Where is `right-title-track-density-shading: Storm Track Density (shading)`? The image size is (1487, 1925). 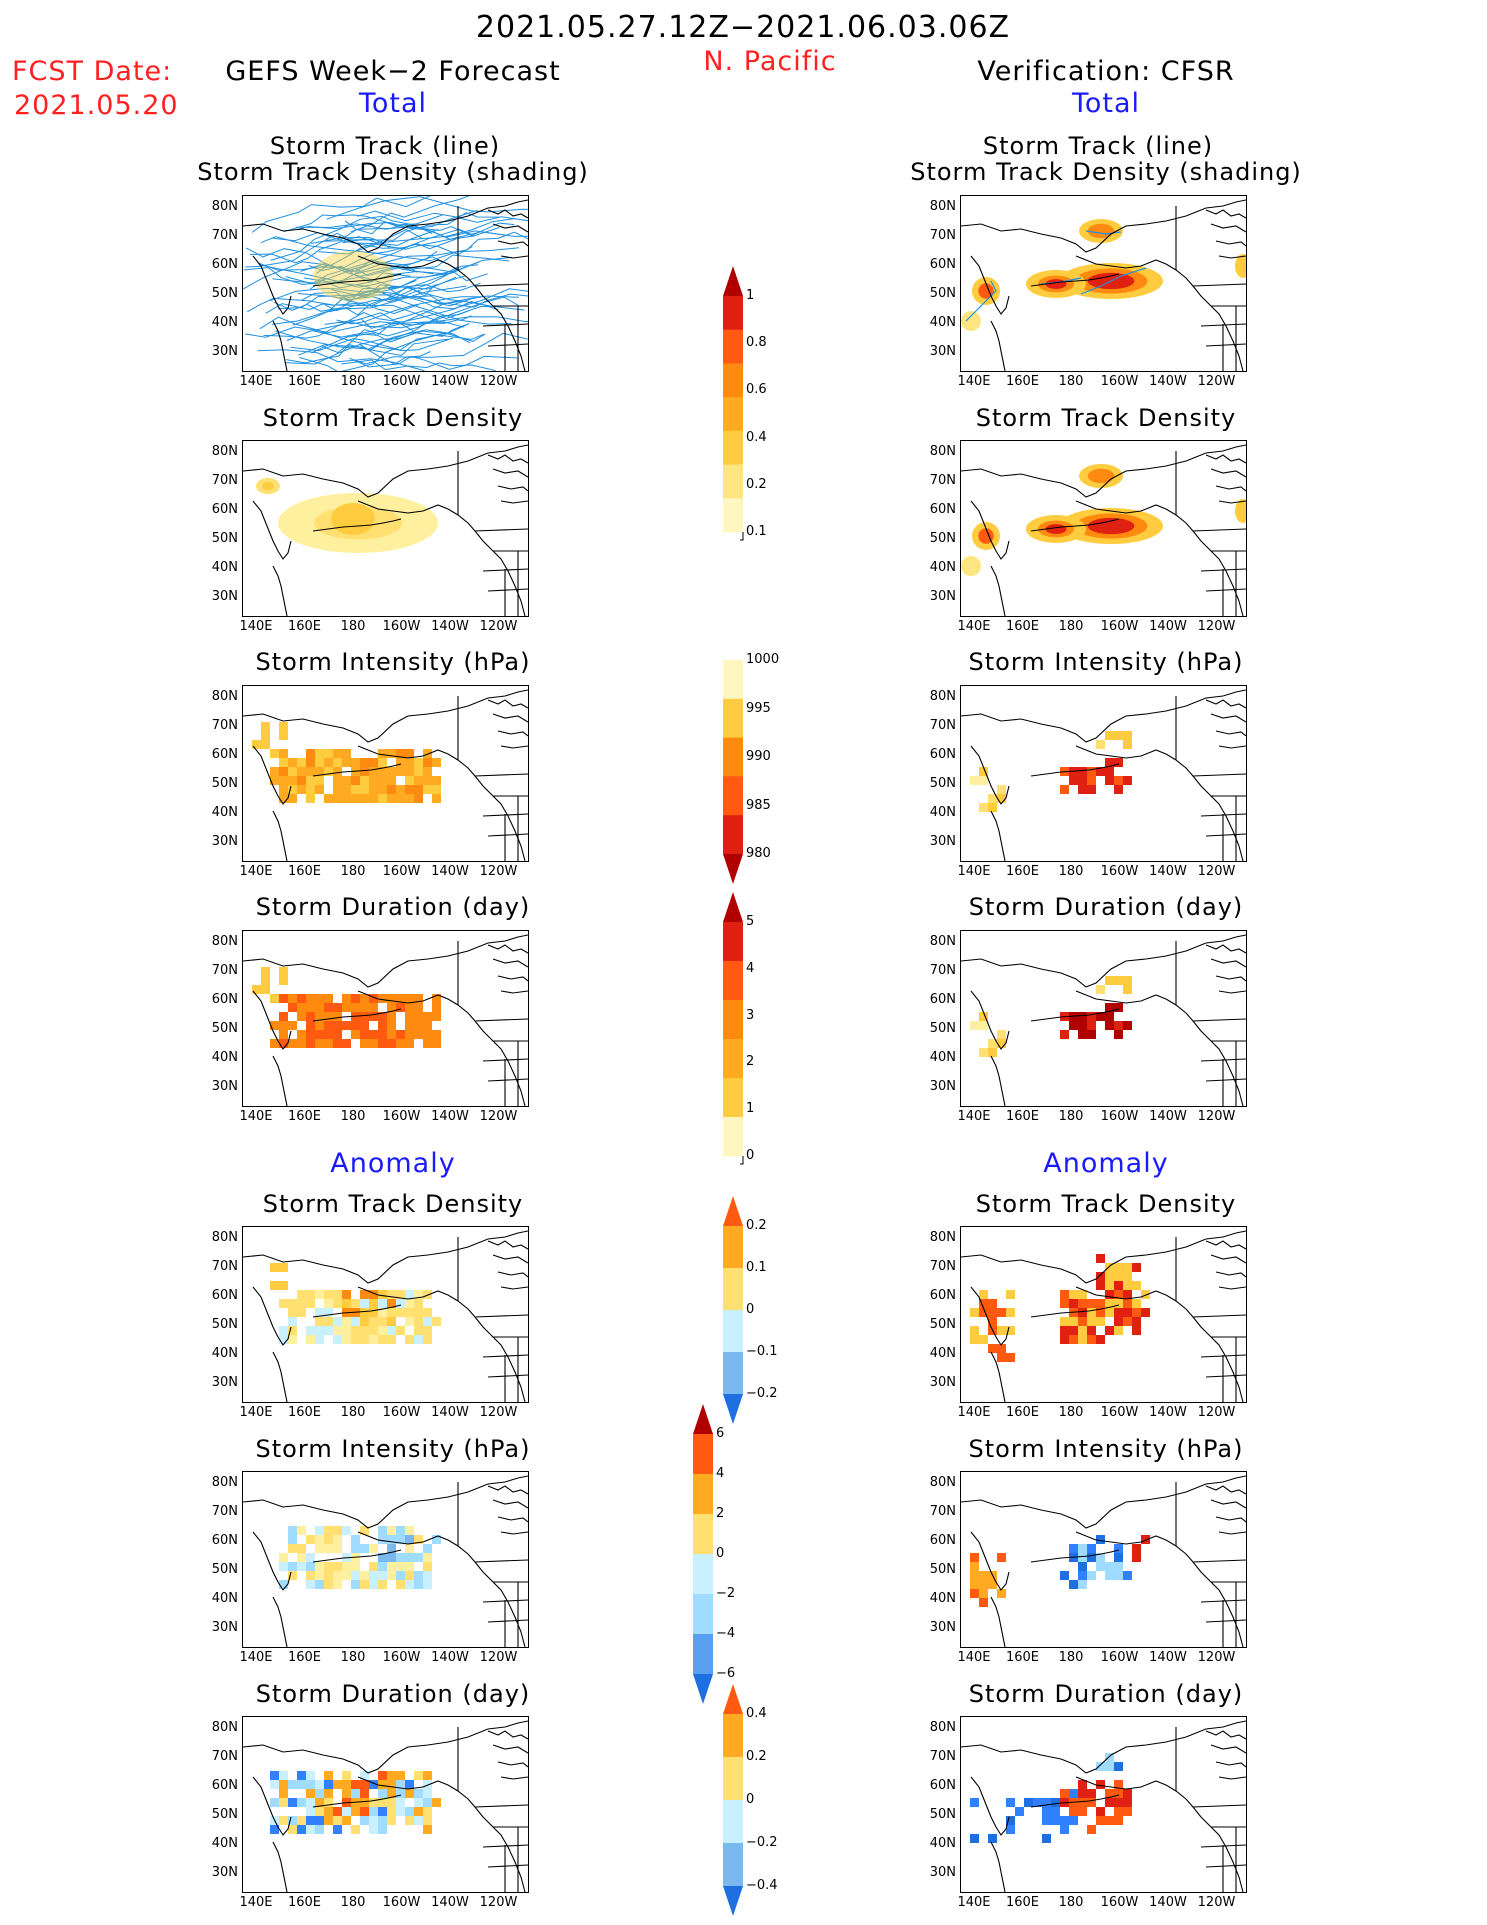
right-title-track-density-shading: Storm Track Density (shading) is located at coordinates (1106, 172).